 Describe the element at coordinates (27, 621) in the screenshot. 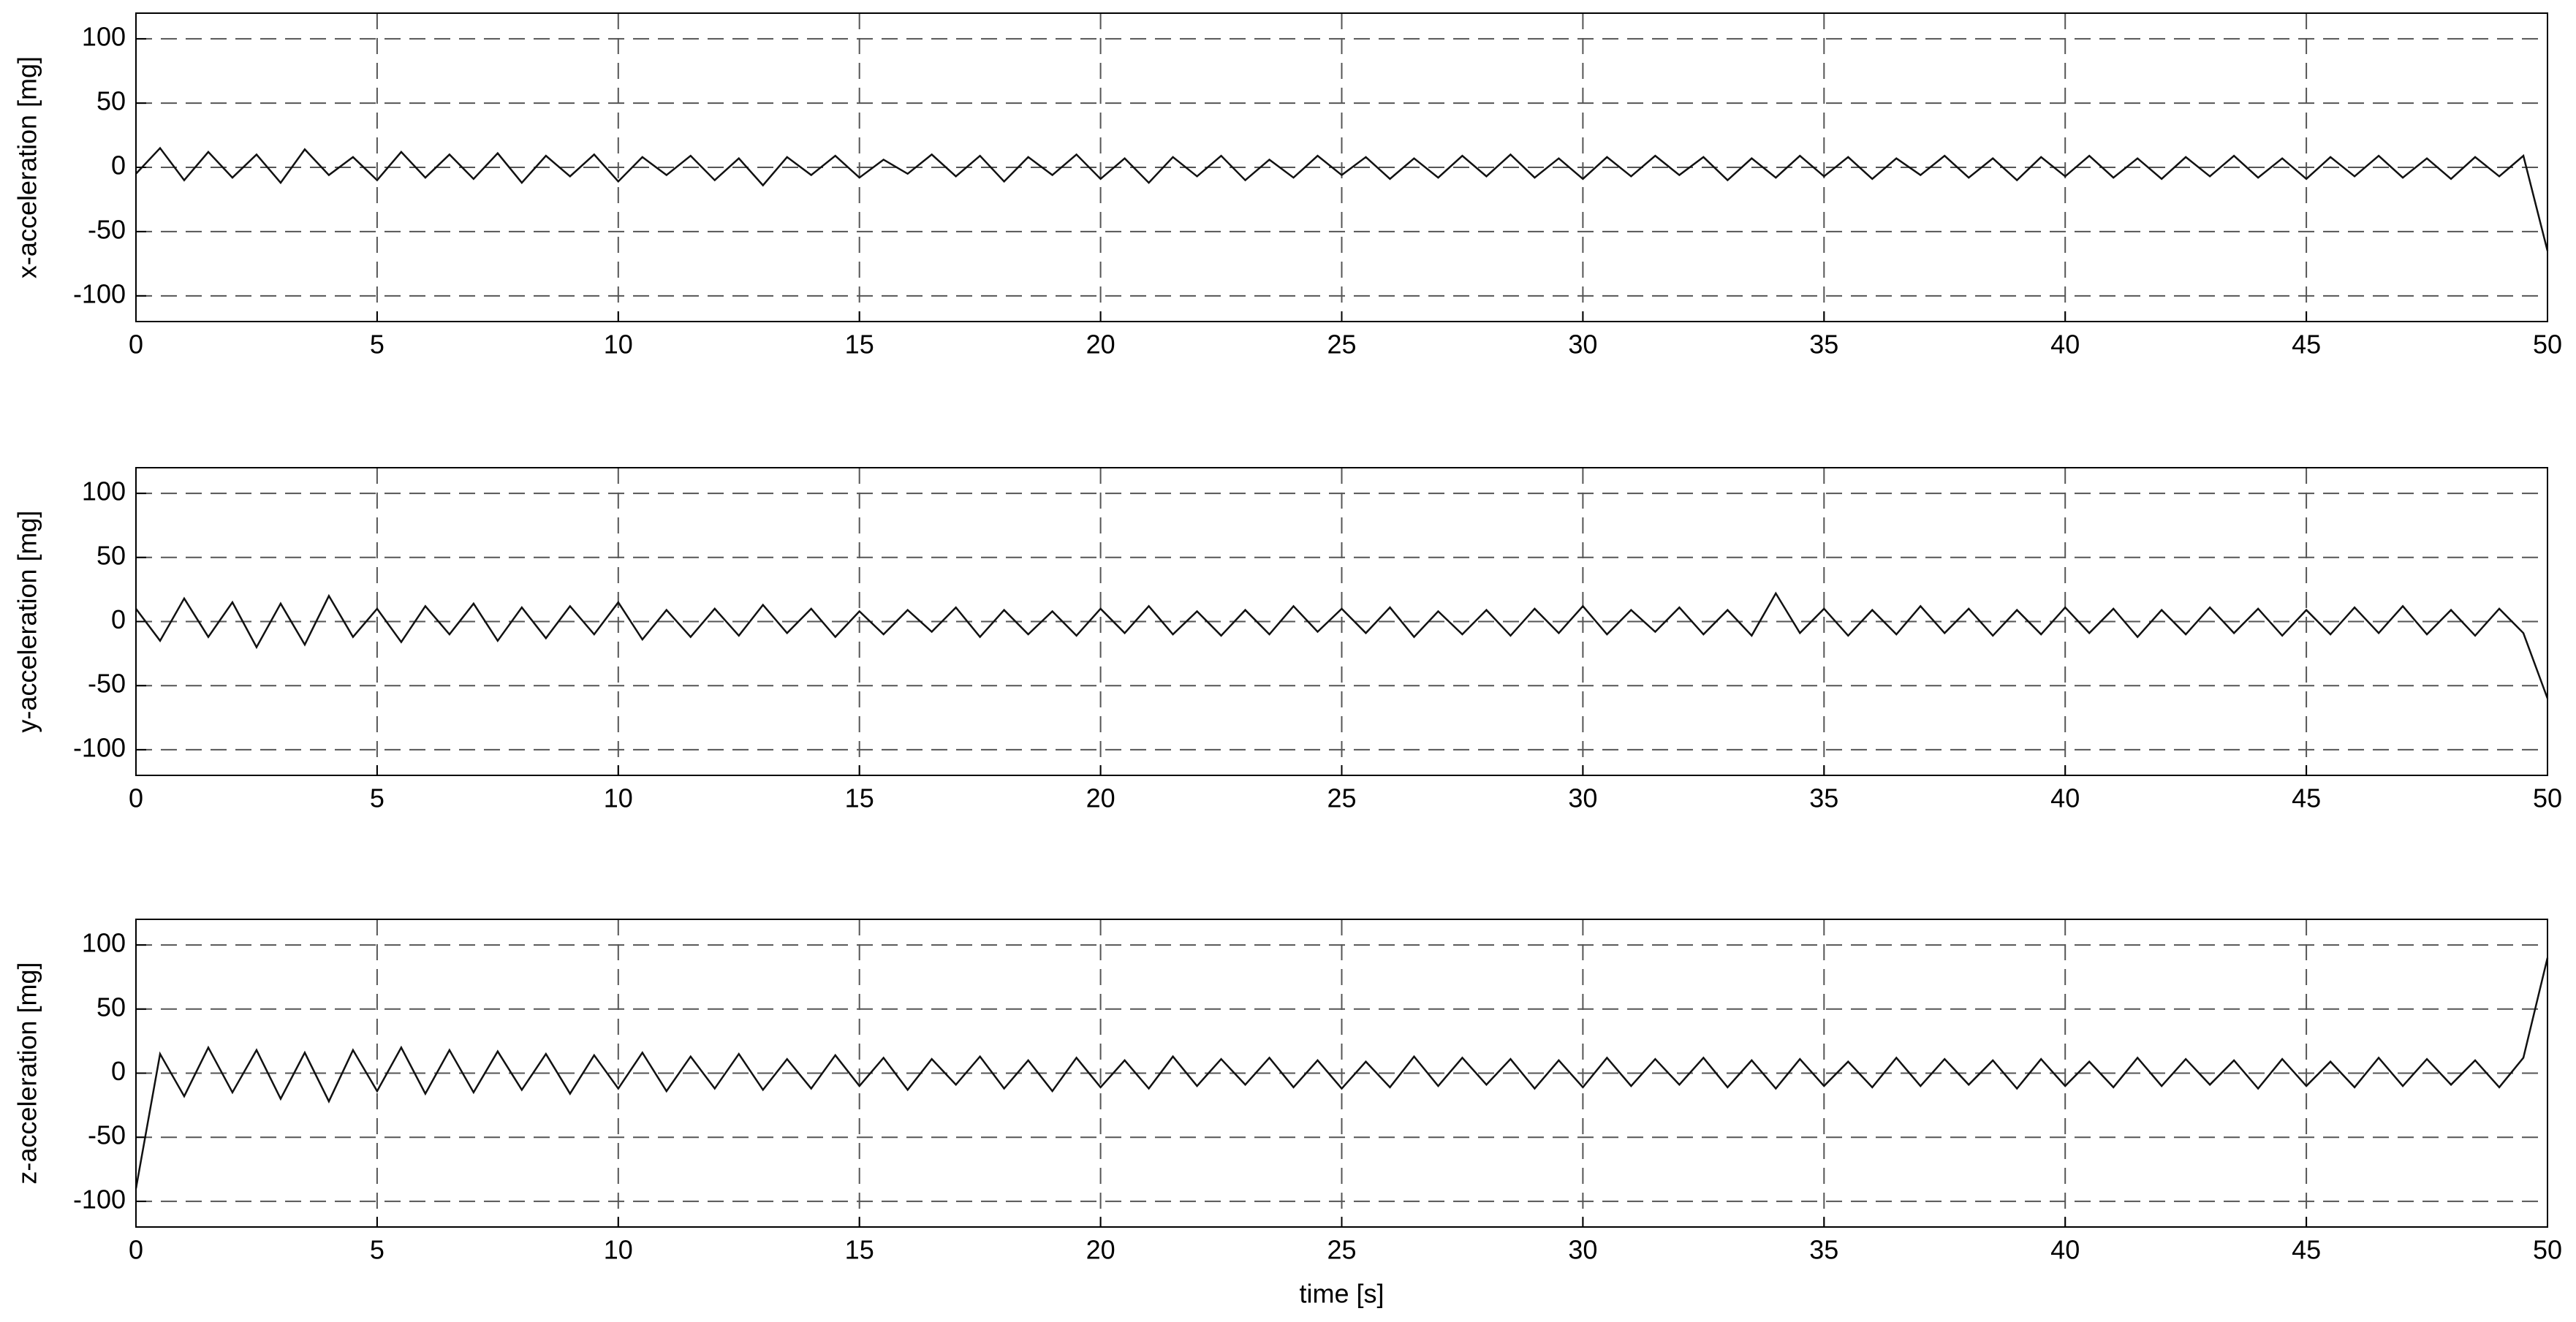

I see `y-axis-label: y-acceleration [mg]` at that location.